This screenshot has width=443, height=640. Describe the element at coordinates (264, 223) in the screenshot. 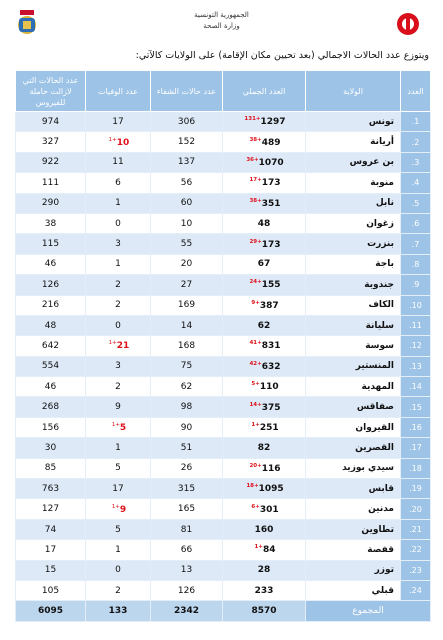

I see `total-cell: 48` at that location.